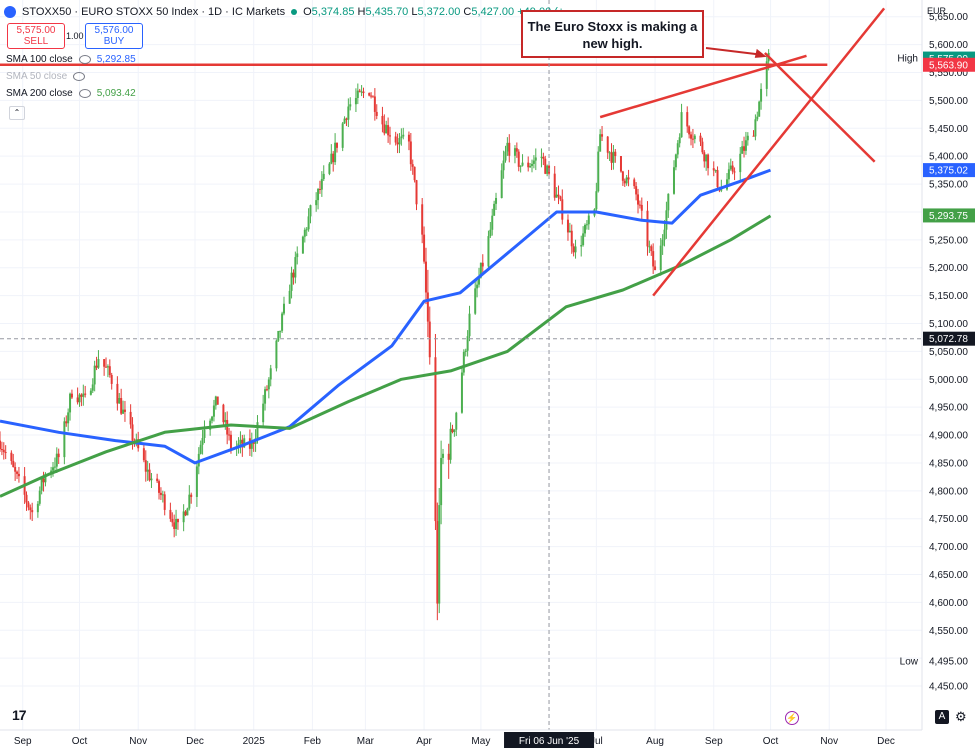 The width and height of the screenshot is (975, 750). Describe the element at coordinates (19, 715) in the screenshot. I see `tradingview-logo: 17` at that location.